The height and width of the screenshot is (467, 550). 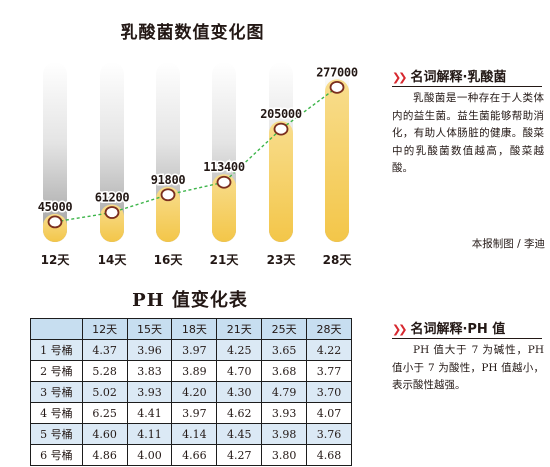 What do you see at coordinates (149, 455) in the screenshot?
I see `table-cell: 4.00` at bounding box center [149, 455].